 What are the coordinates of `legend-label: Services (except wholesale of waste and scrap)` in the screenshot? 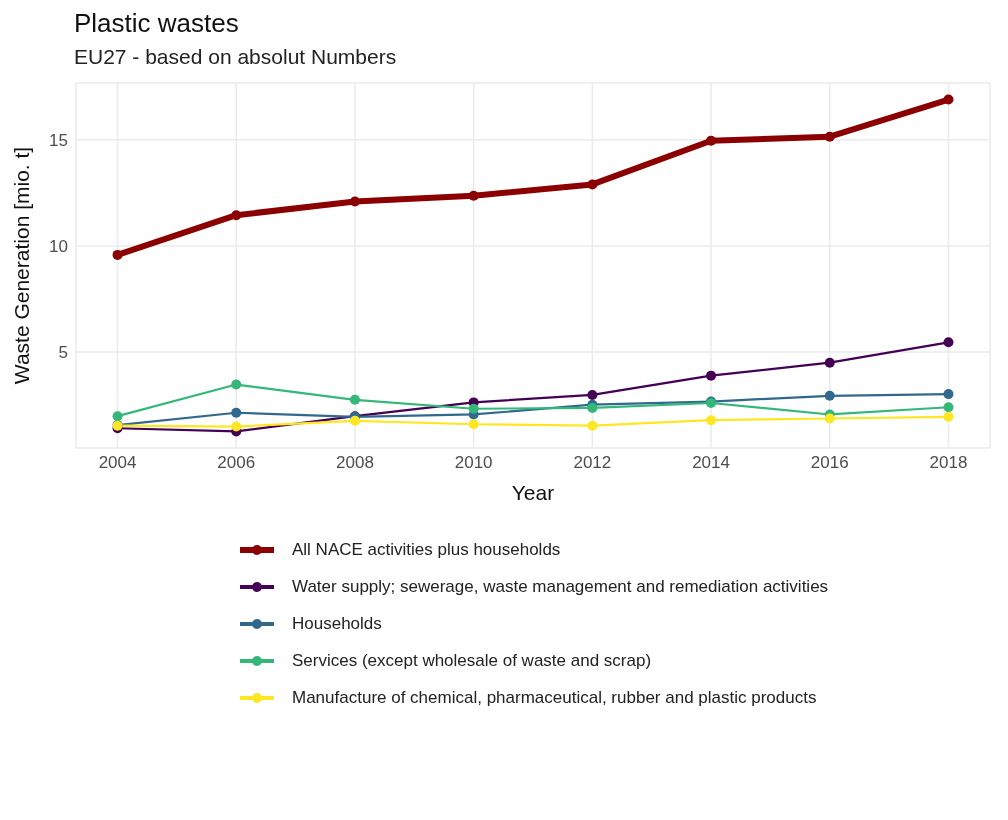 It's located at (472, 661).